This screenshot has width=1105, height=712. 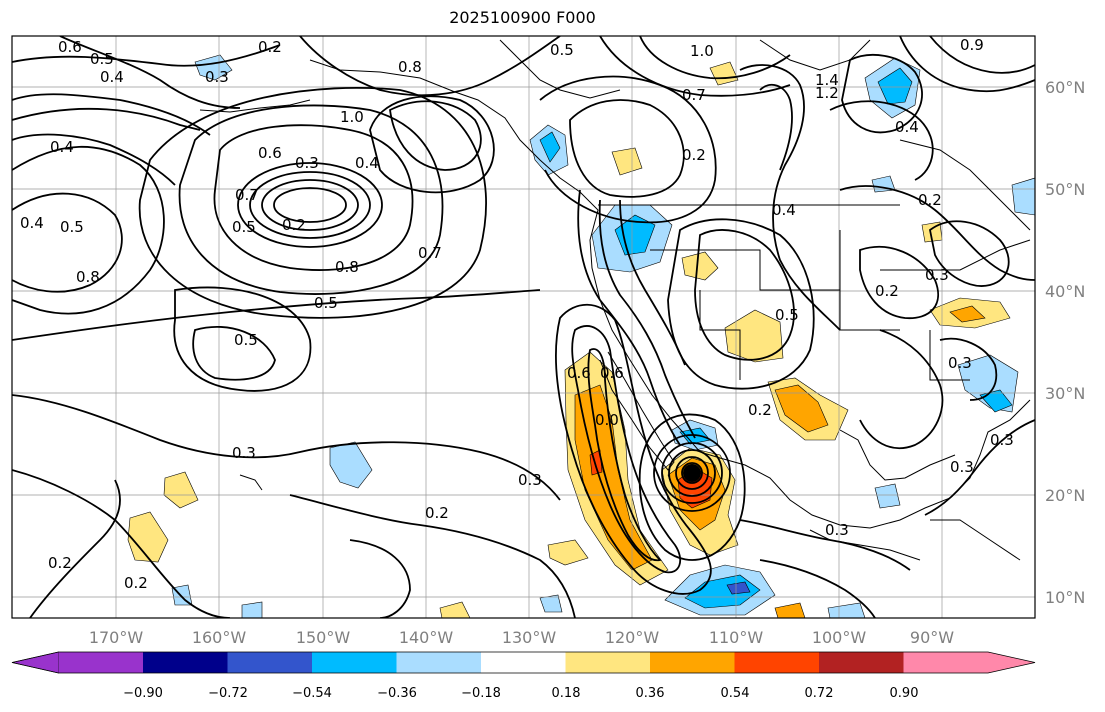 I want to click on colorbar-label: −0.90, so click(x=143, y=693).